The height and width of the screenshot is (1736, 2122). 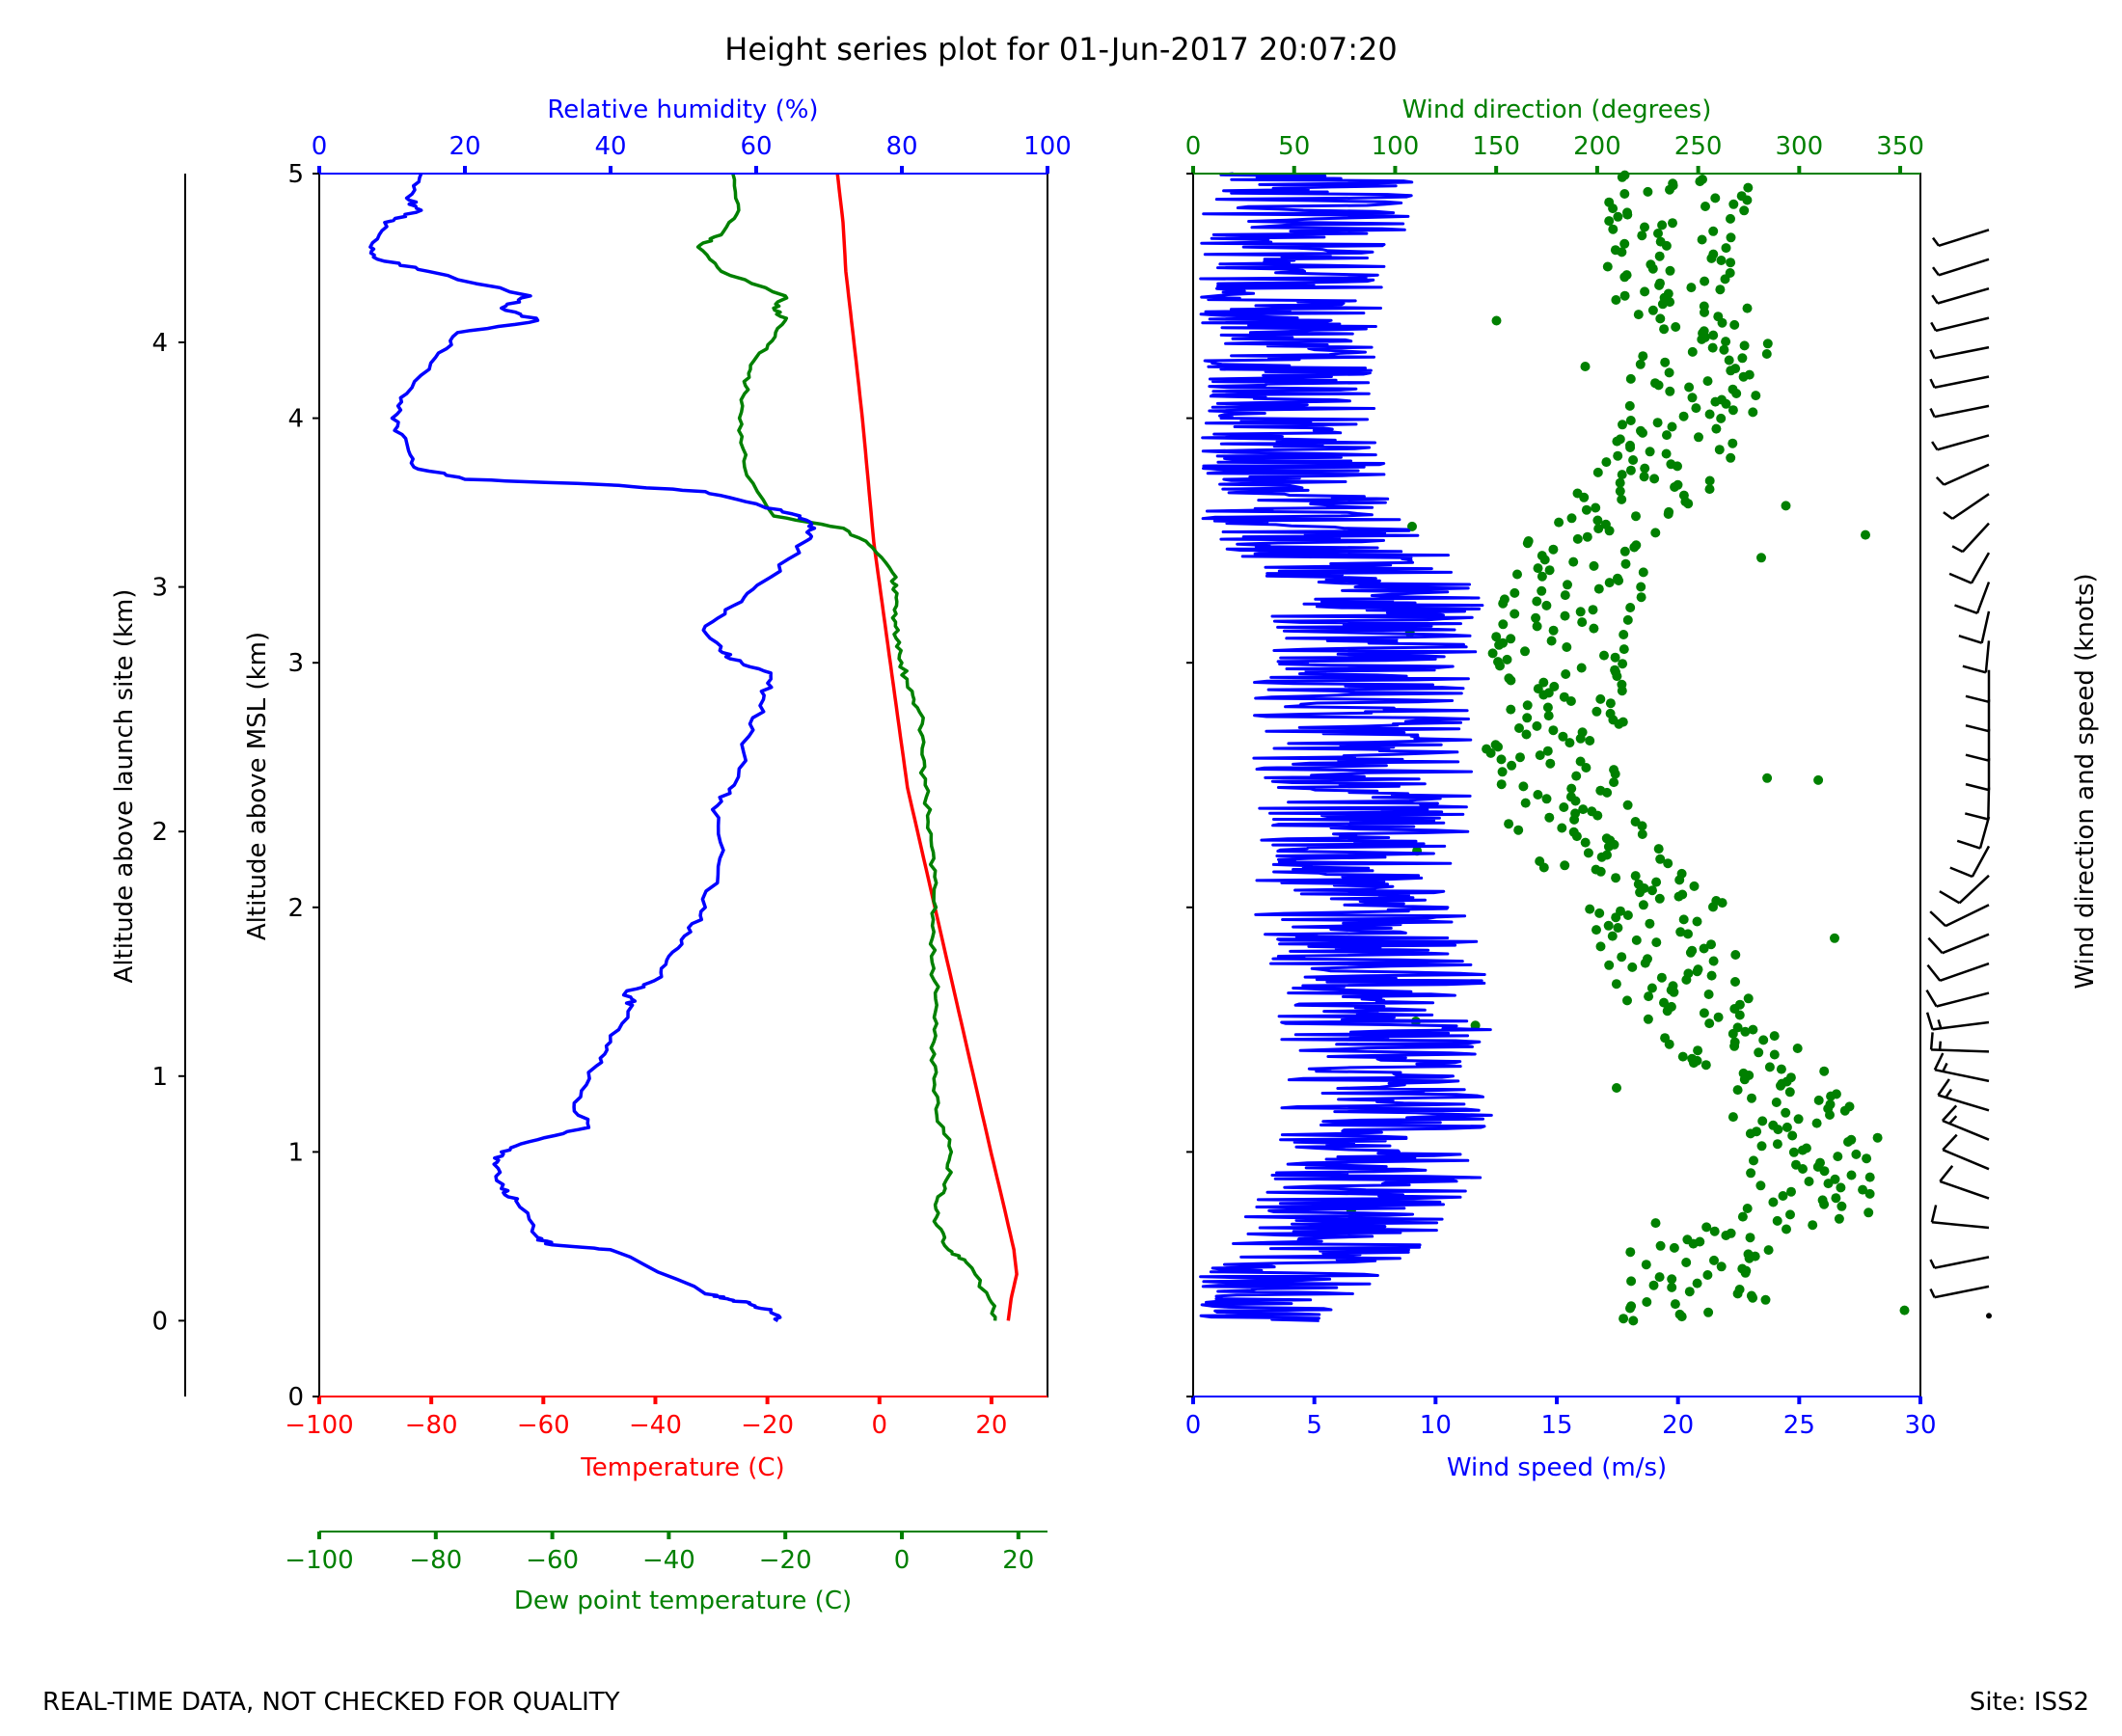 What do you see at coordinates (1699, 147) in the screenshot?
I see `wind_direction-tick-label: 250` at bounding box center [1699, 147].